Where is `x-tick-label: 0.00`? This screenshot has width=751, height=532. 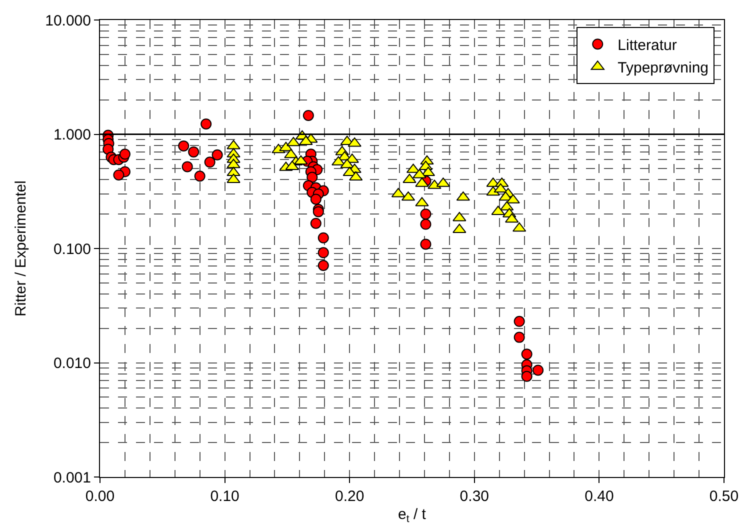
x-tick-label: 0.00 is located at coordinates (100, 496).